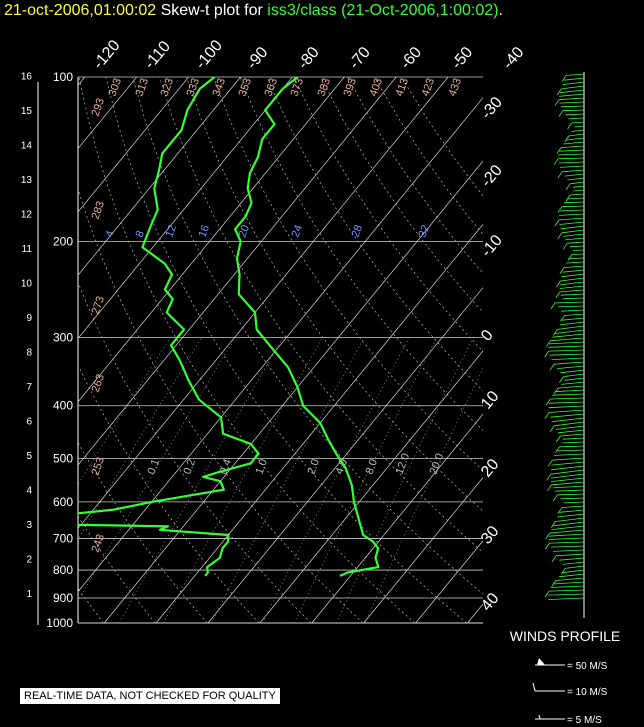 The width and height of the screenshot is (644, 727). Describe the element at coordinates (565, 636) in the screenshot. I see `wind-profile-label: WINDS PROFILE` at that location.